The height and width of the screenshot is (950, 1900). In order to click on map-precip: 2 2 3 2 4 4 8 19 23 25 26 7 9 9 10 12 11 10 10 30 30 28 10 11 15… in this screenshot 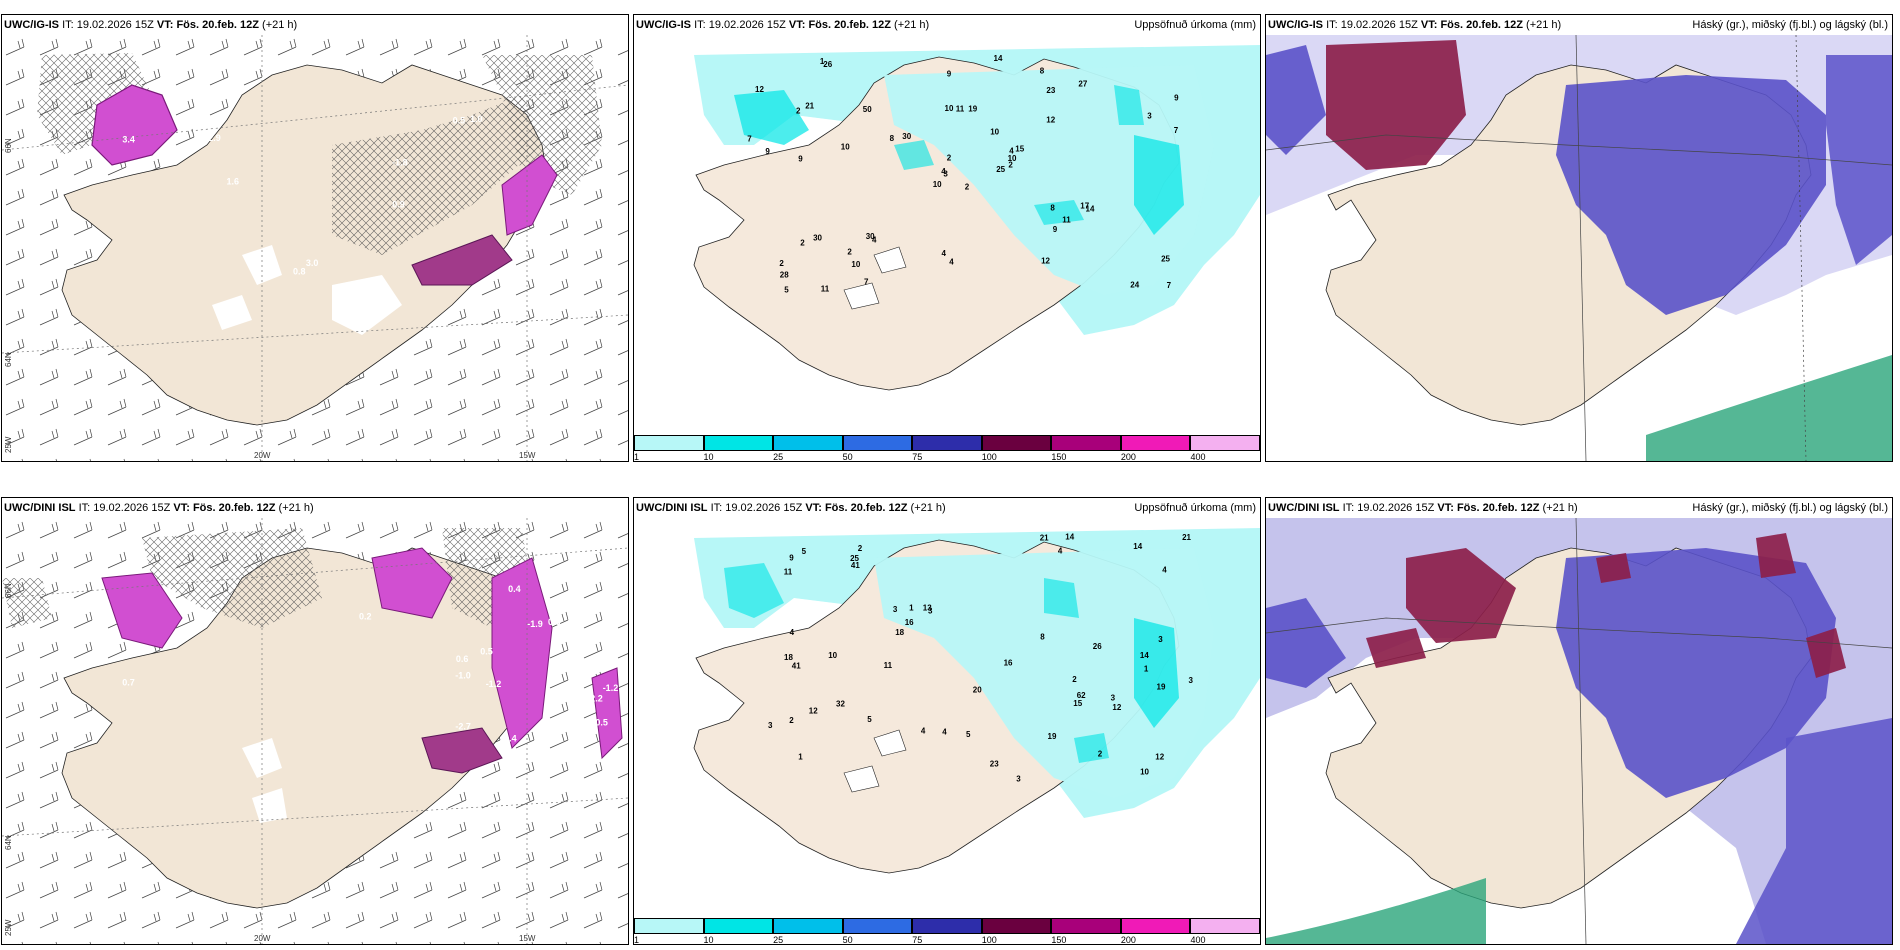, I will do `click(947, 238)`.